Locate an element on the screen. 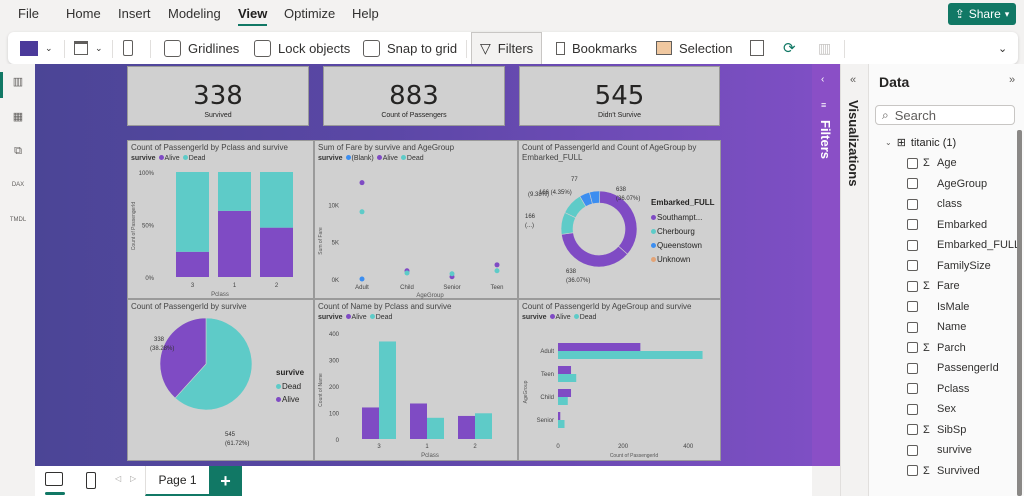 This screenshot has width=1024, height=496. visualizations-pane-label: Visualizations is located at coordinates (853, 143).